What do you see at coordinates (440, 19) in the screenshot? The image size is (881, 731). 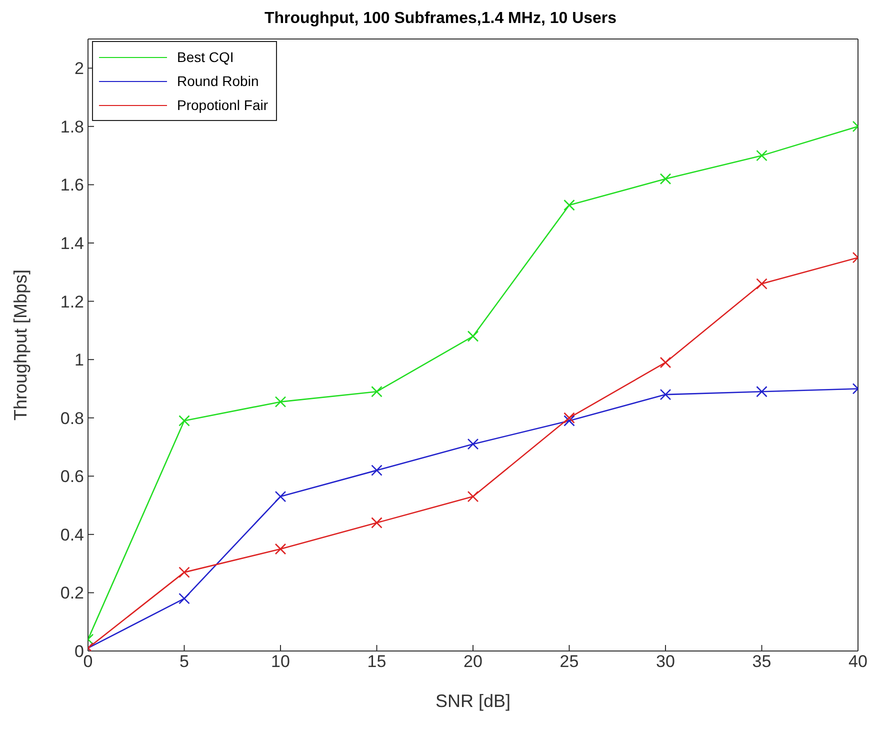 I see `chart-title: Throughput, 100 Subframes,1.4 MHz, 10 Users` at bounding box center [440, 19].